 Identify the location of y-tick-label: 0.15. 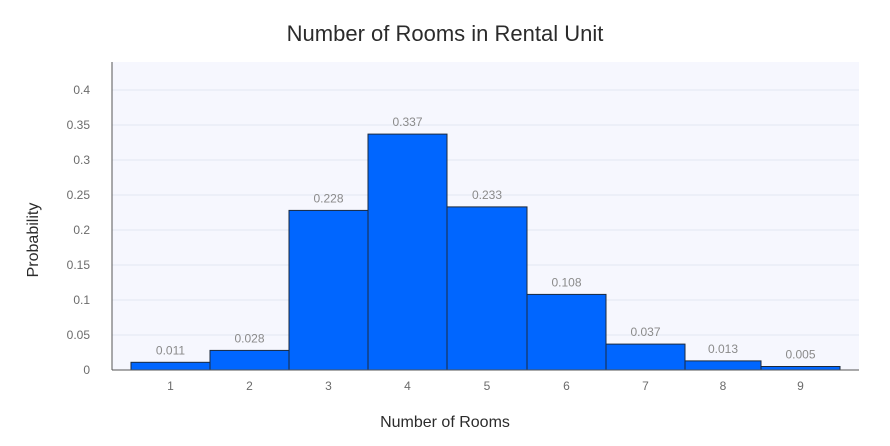
(79, 265).